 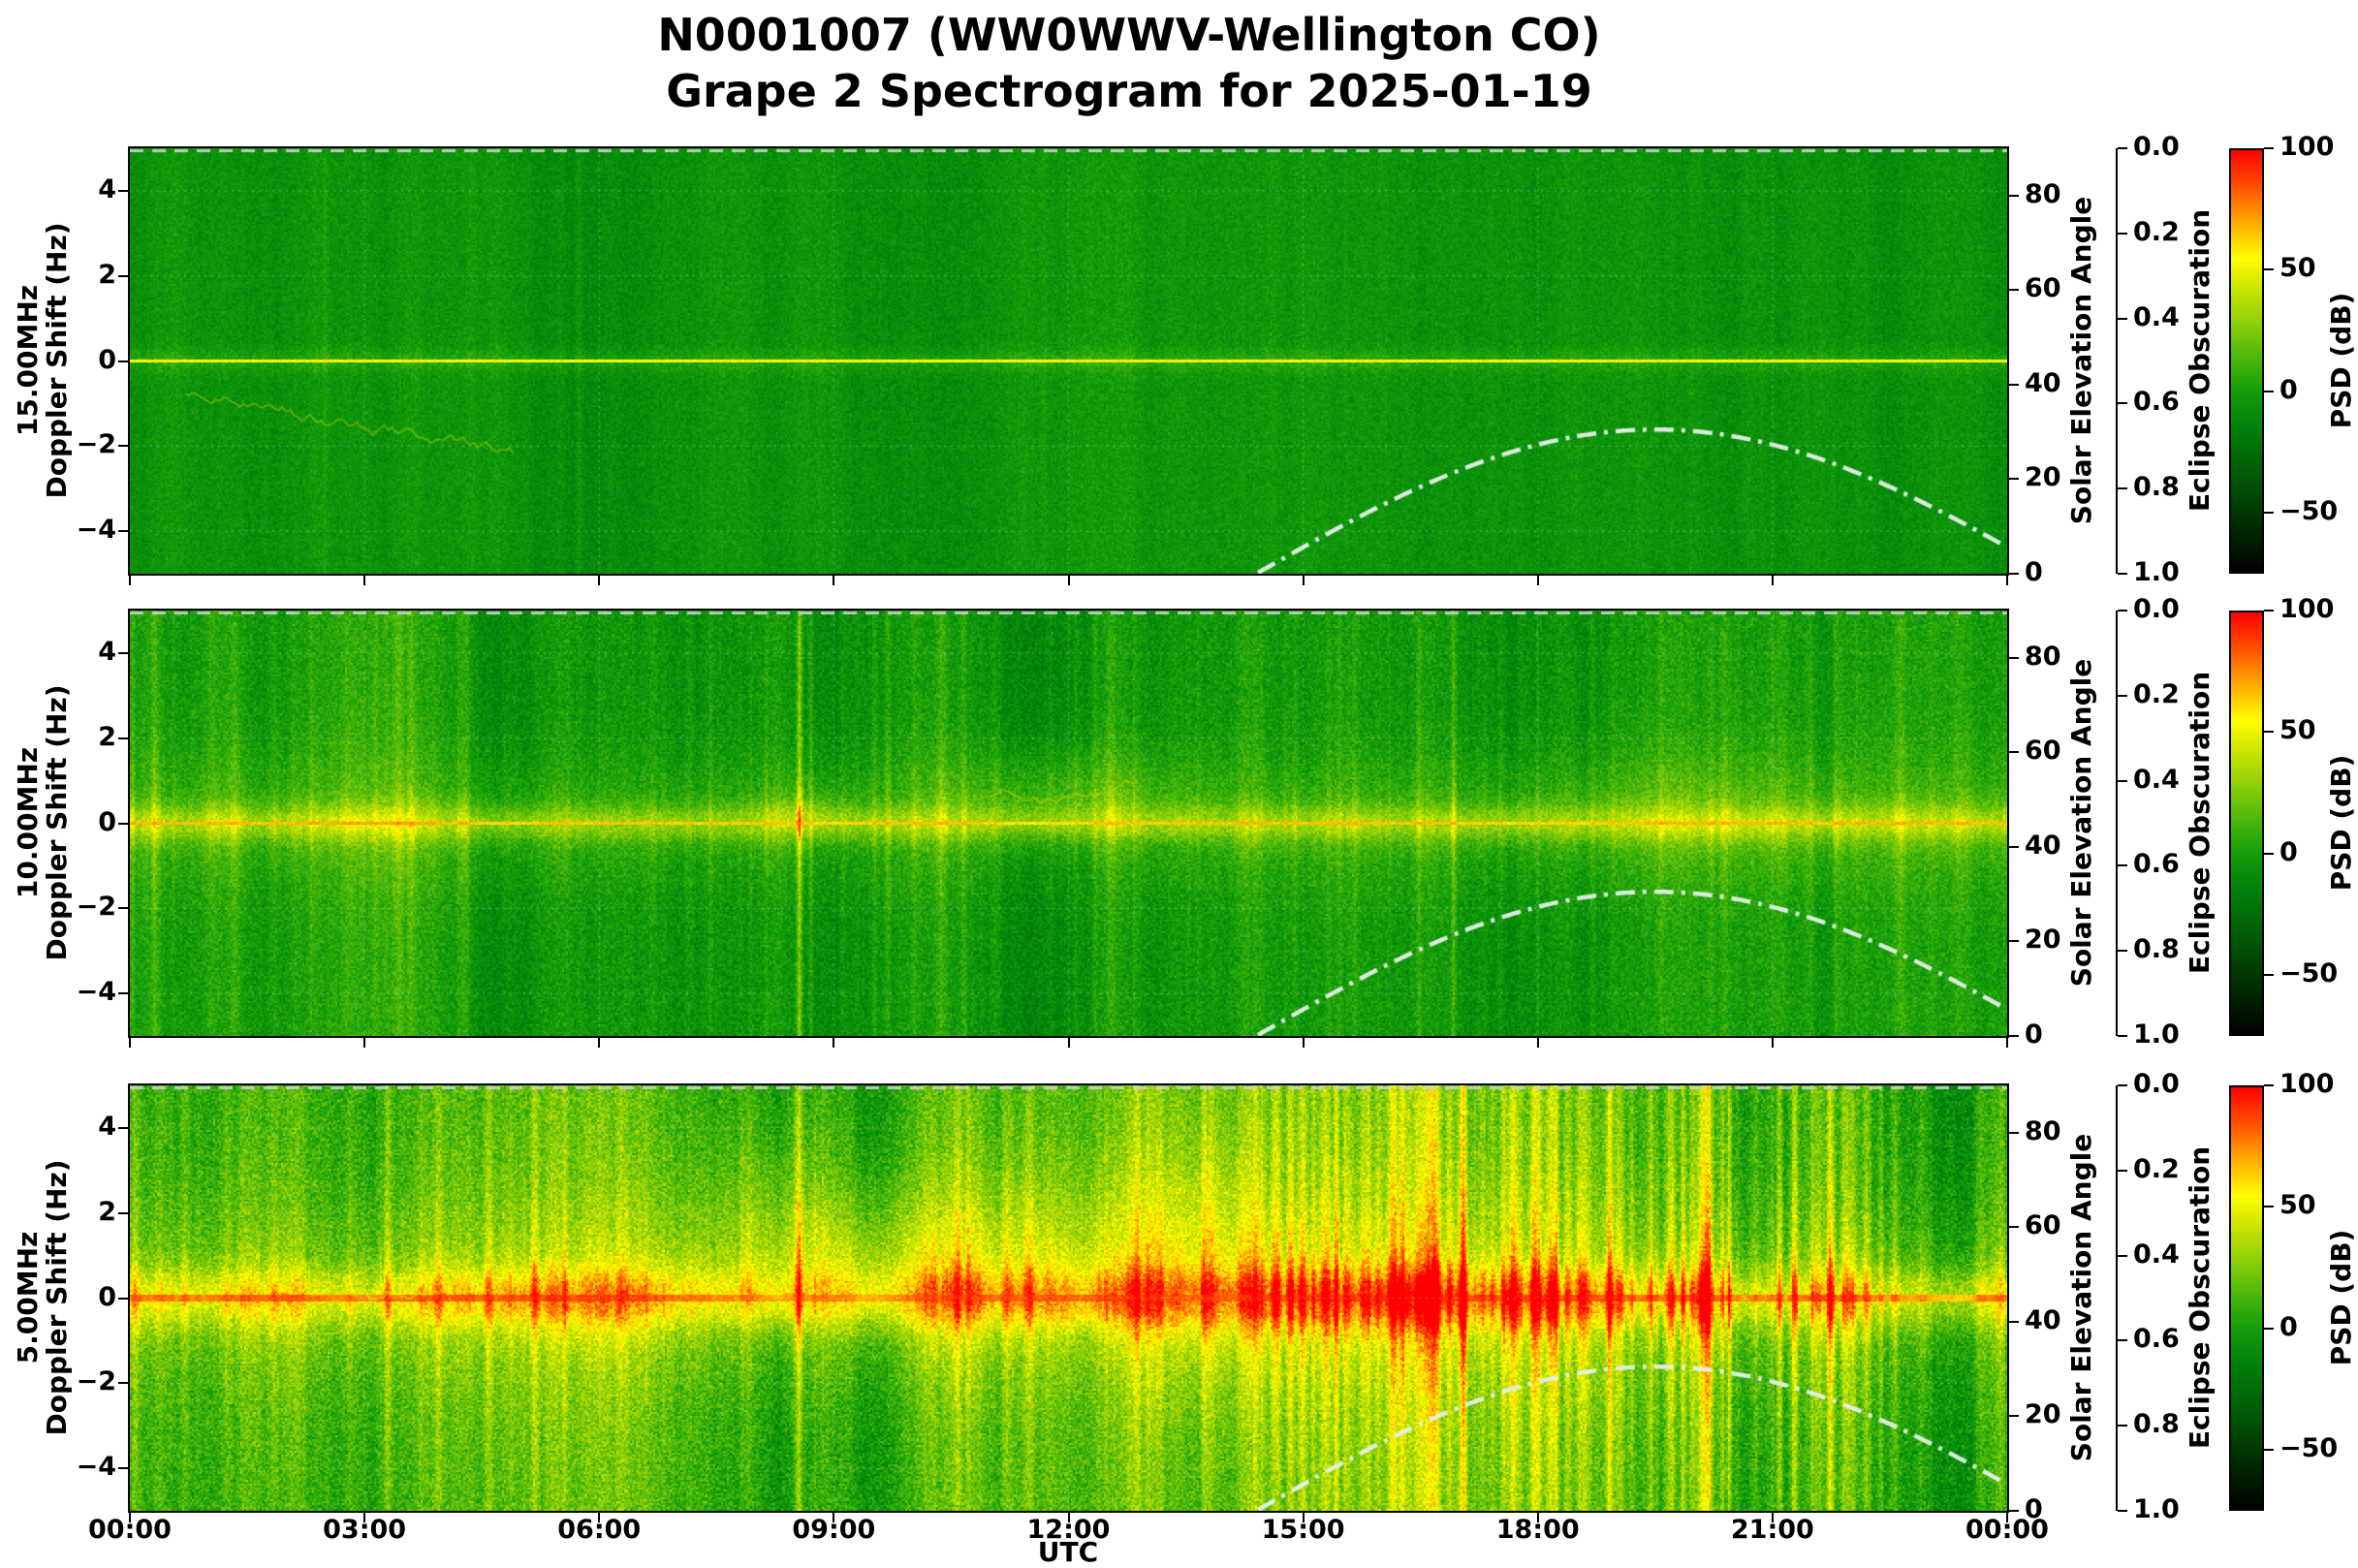 I want to click on x-tick-label: 03:00, so click(x=365, y=1530).